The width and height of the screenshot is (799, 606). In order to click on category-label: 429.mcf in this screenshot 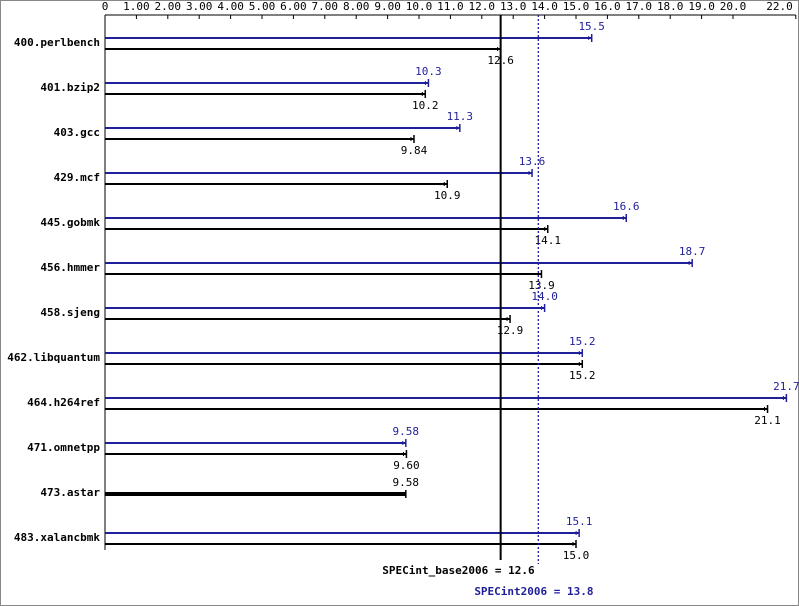, I will do `click(77, 177)`.